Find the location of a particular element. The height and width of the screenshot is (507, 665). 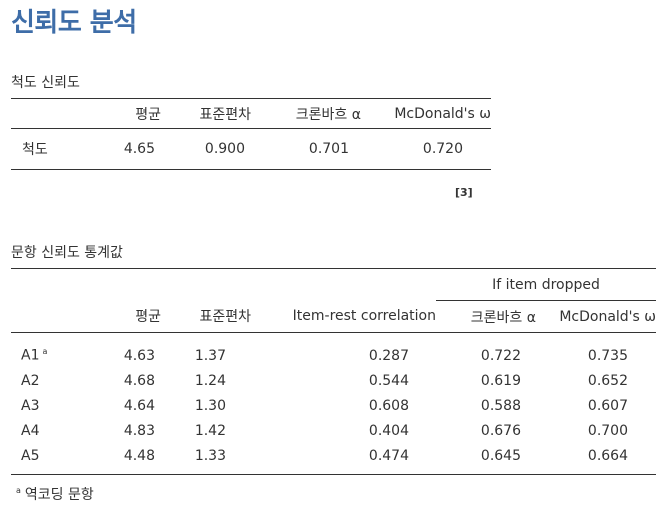

cell-mean: 4.68 is located at coordinates (139, 380).